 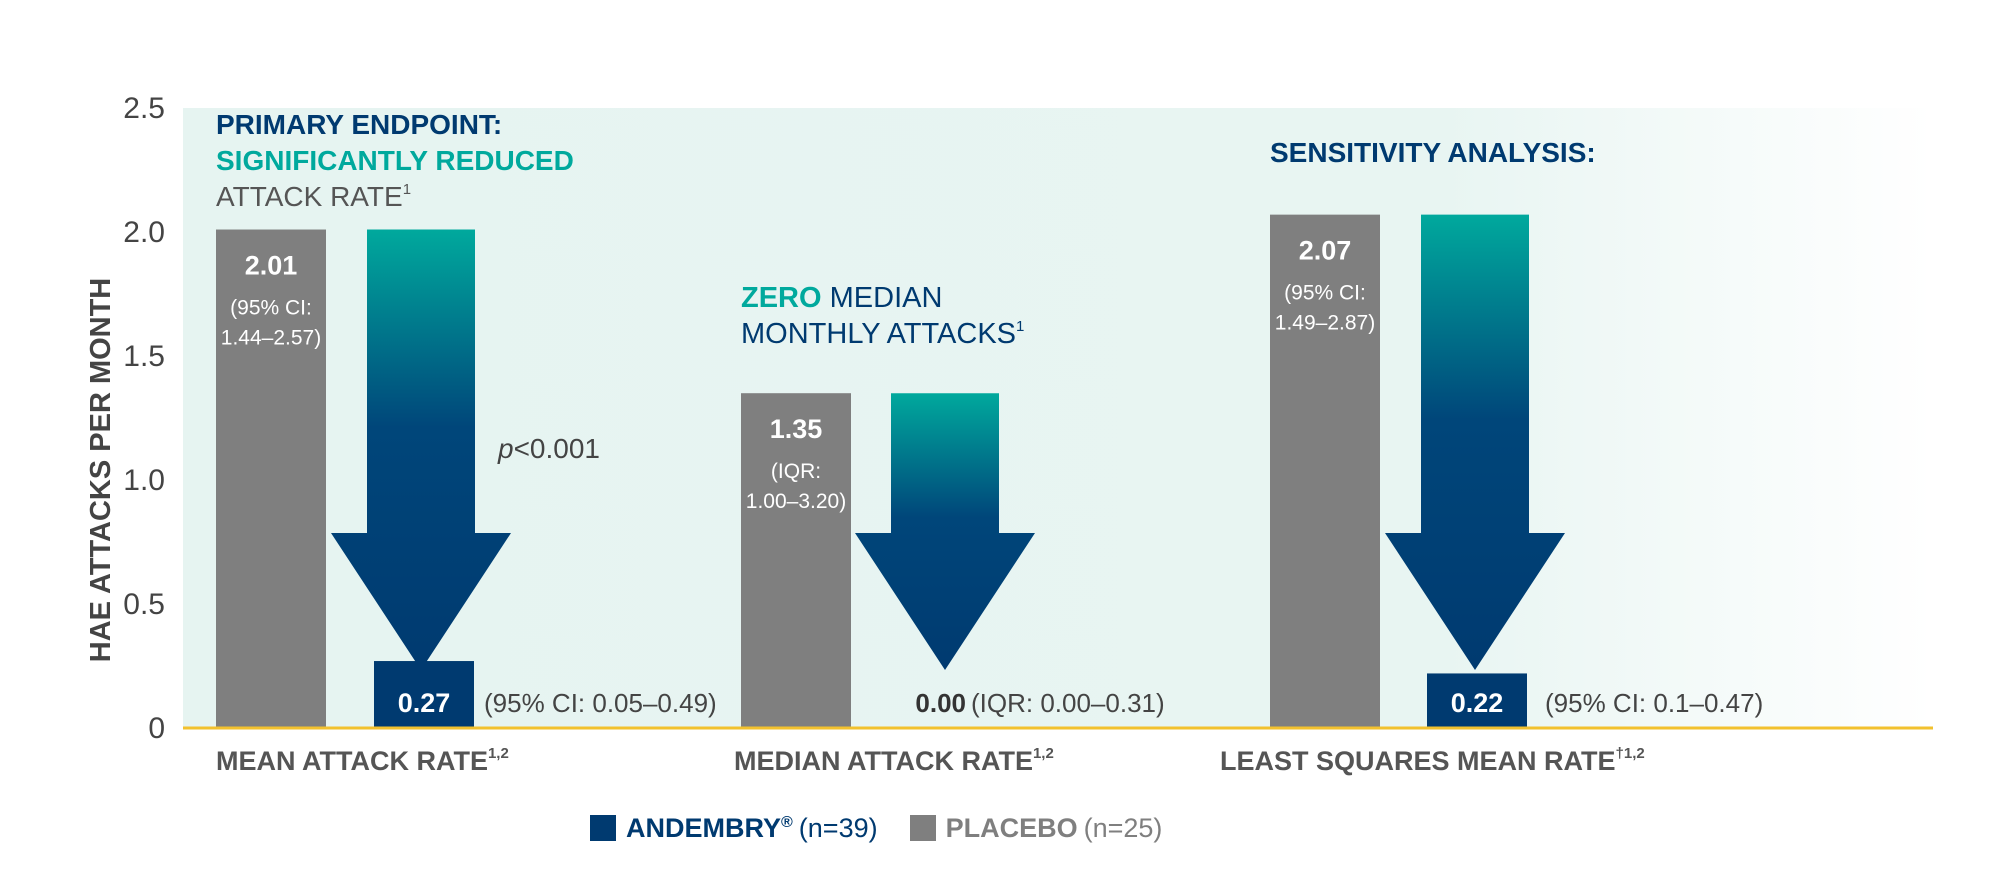 I want to click on y-tick-label: 1.5, so click(x=144, y=356).